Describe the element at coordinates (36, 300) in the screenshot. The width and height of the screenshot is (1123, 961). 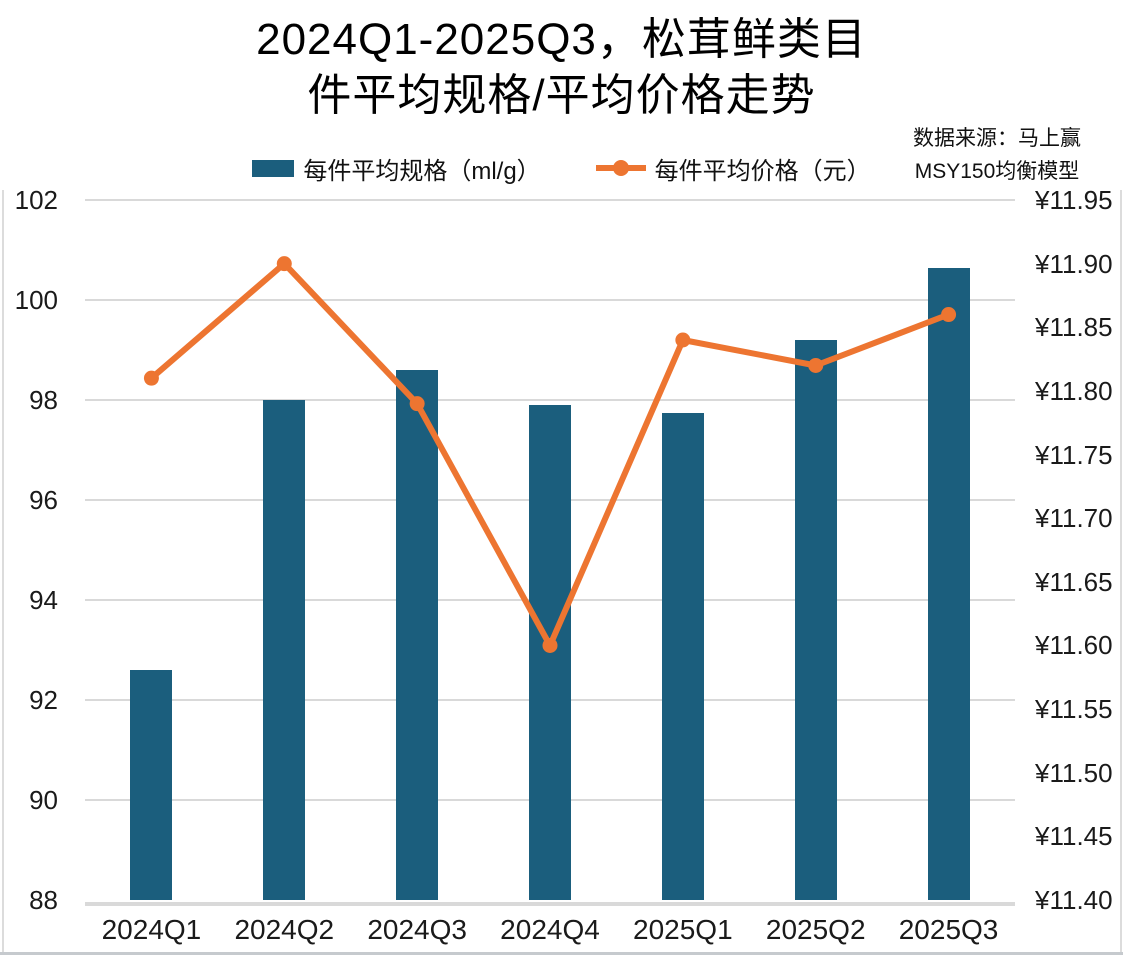
I see `left-axis-tick: 100` at that location.